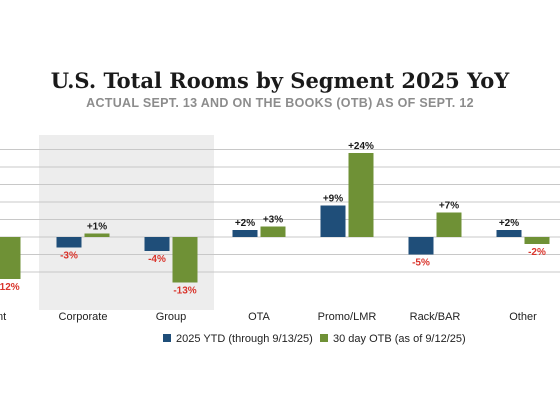  What do you see at coordinates (523, 317) in the screenshot?
I see `category-label: Other` at bounding box center [523, 317].